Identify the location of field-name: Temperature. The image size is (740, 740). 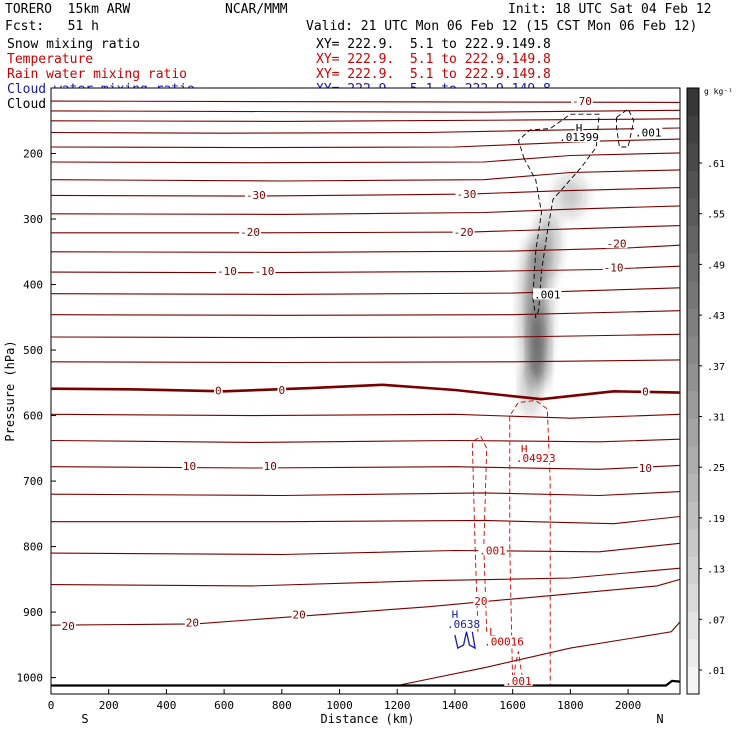
(50, 59).